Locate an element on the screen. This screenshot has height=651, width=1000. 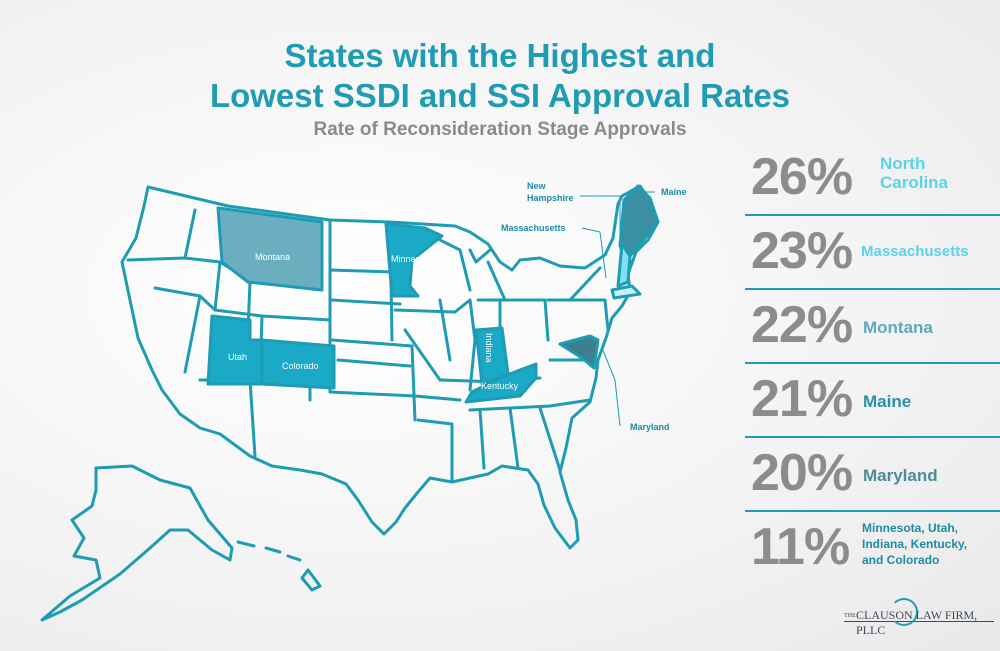
label-kentucky: Kentucky is located at coordinates (500, 386).